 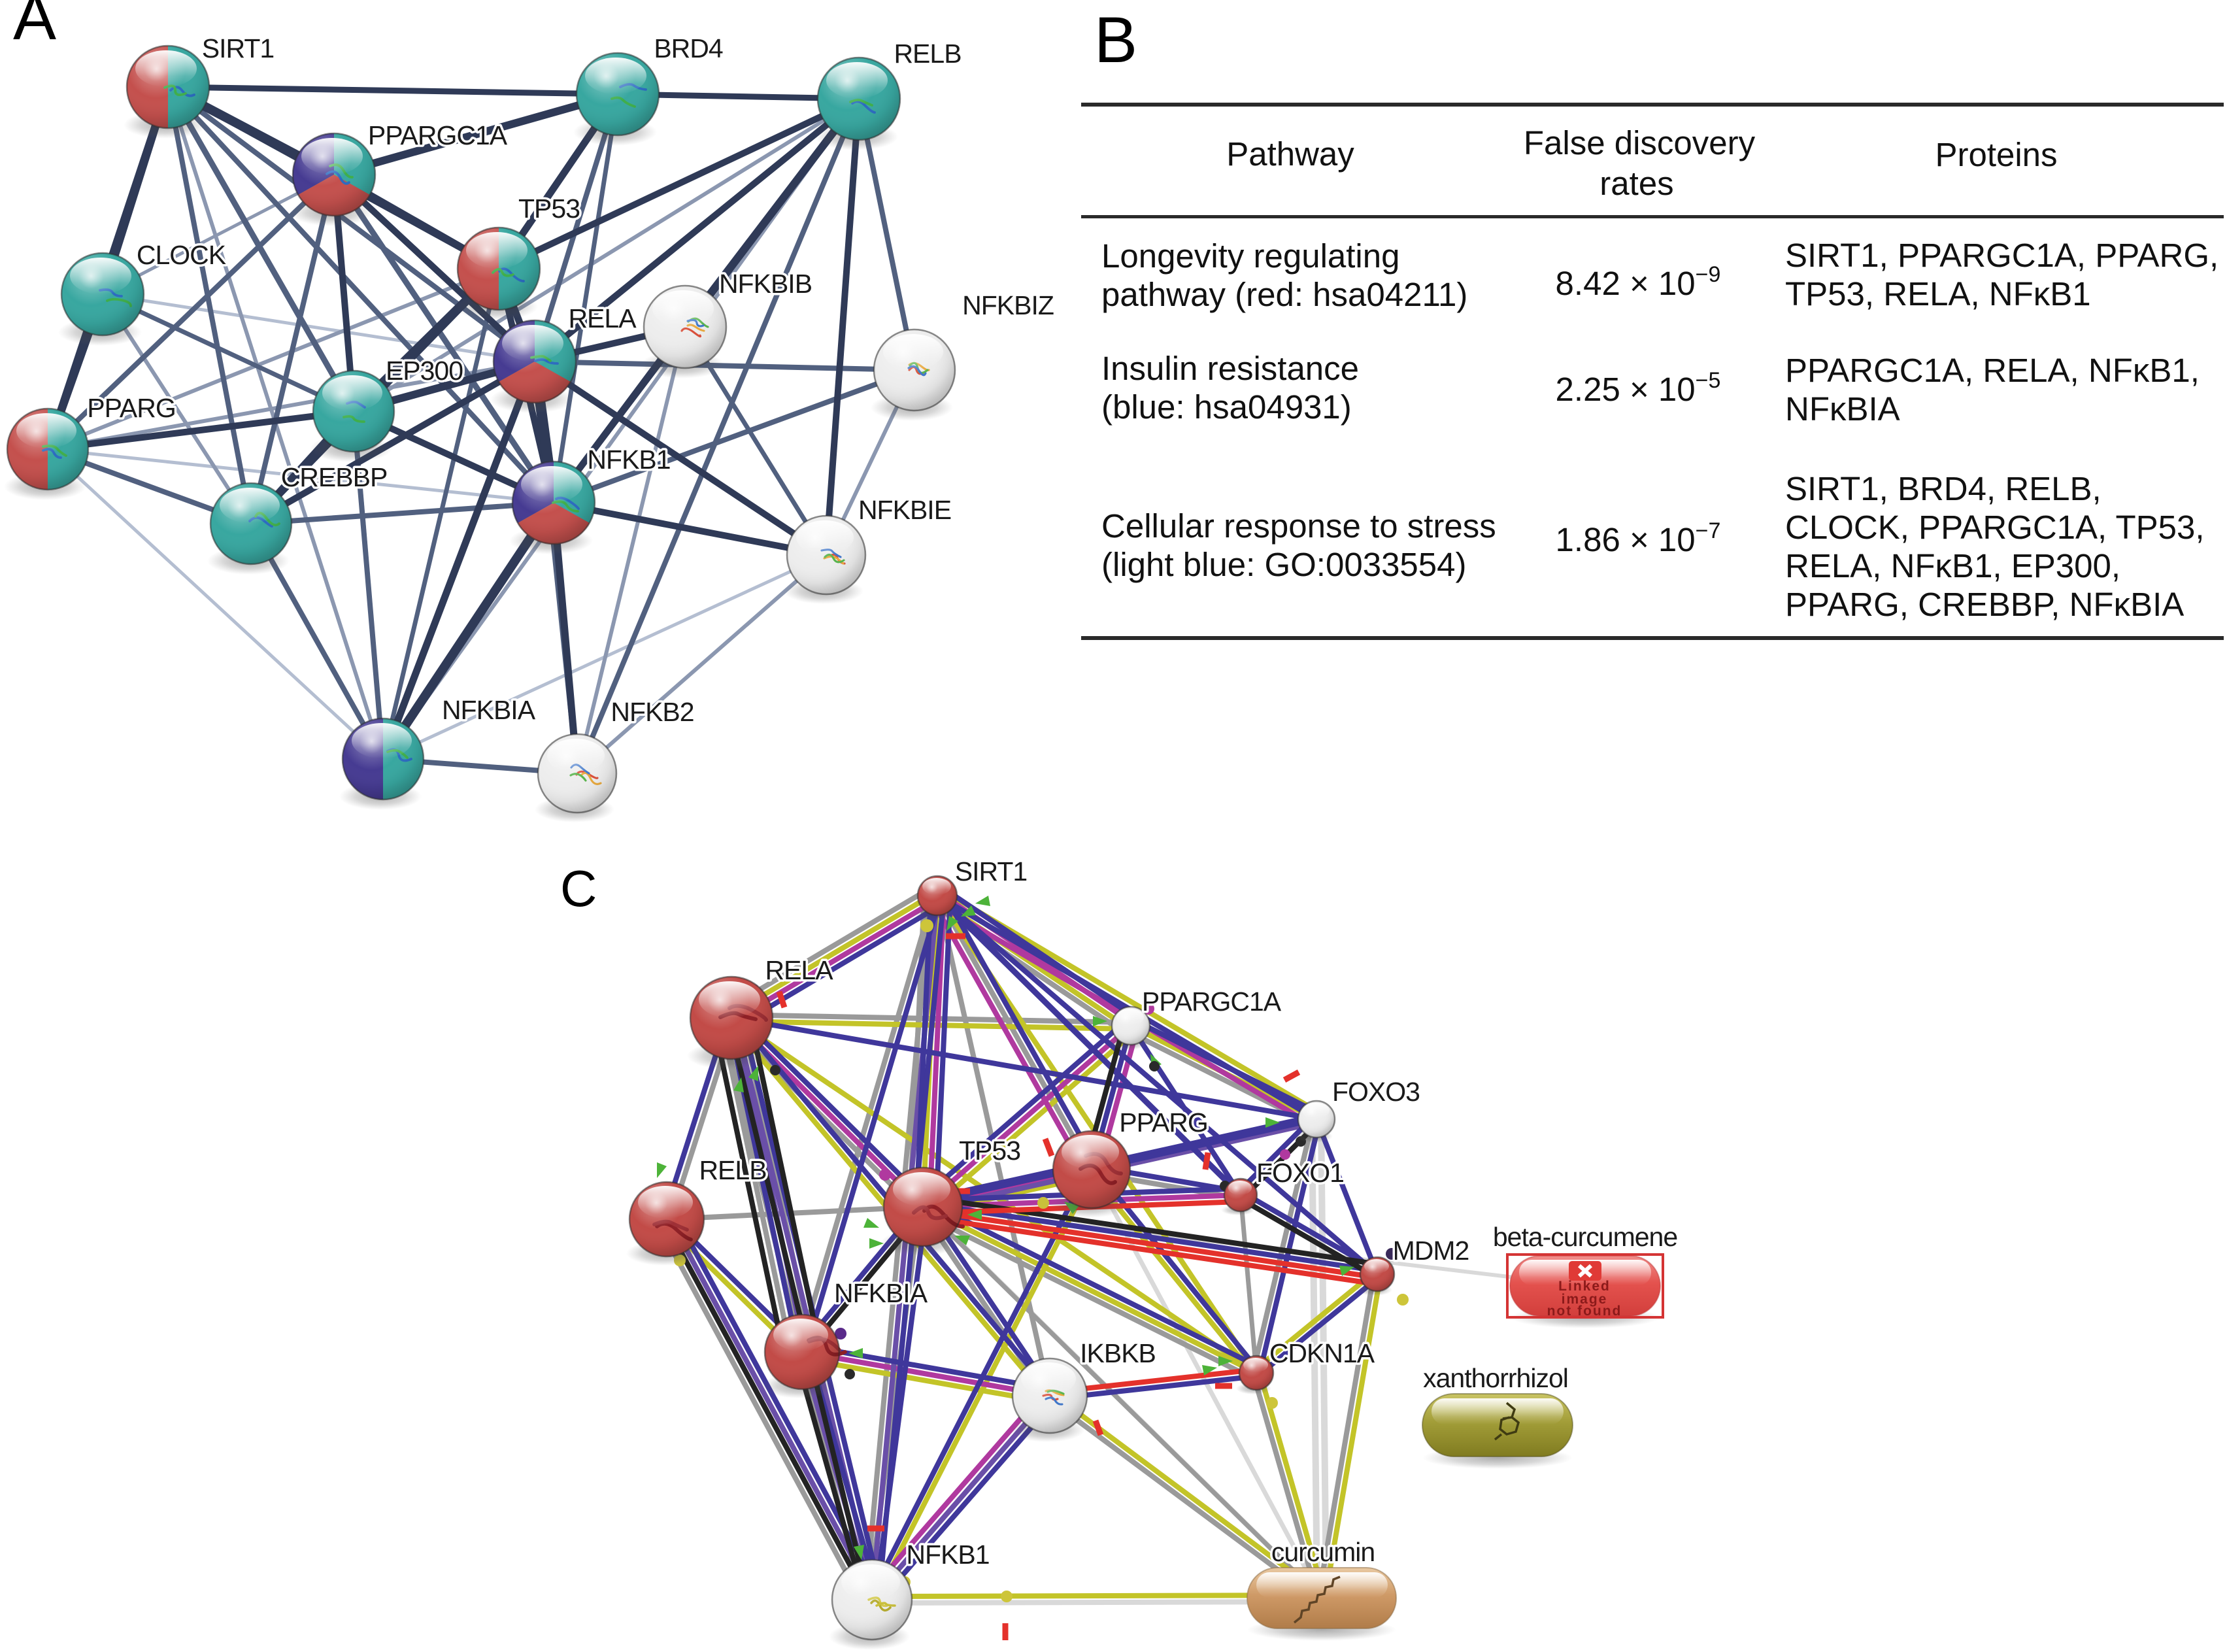 I want to click on svg-text: Insulin resistance, so click(x=1230, y=368).